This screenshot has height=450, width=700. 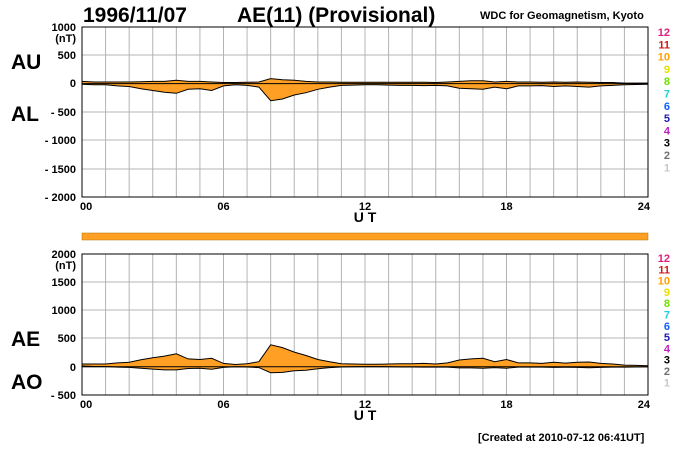 I want to click on upper-label-top-panel: AU, so click(x=26, y=62).